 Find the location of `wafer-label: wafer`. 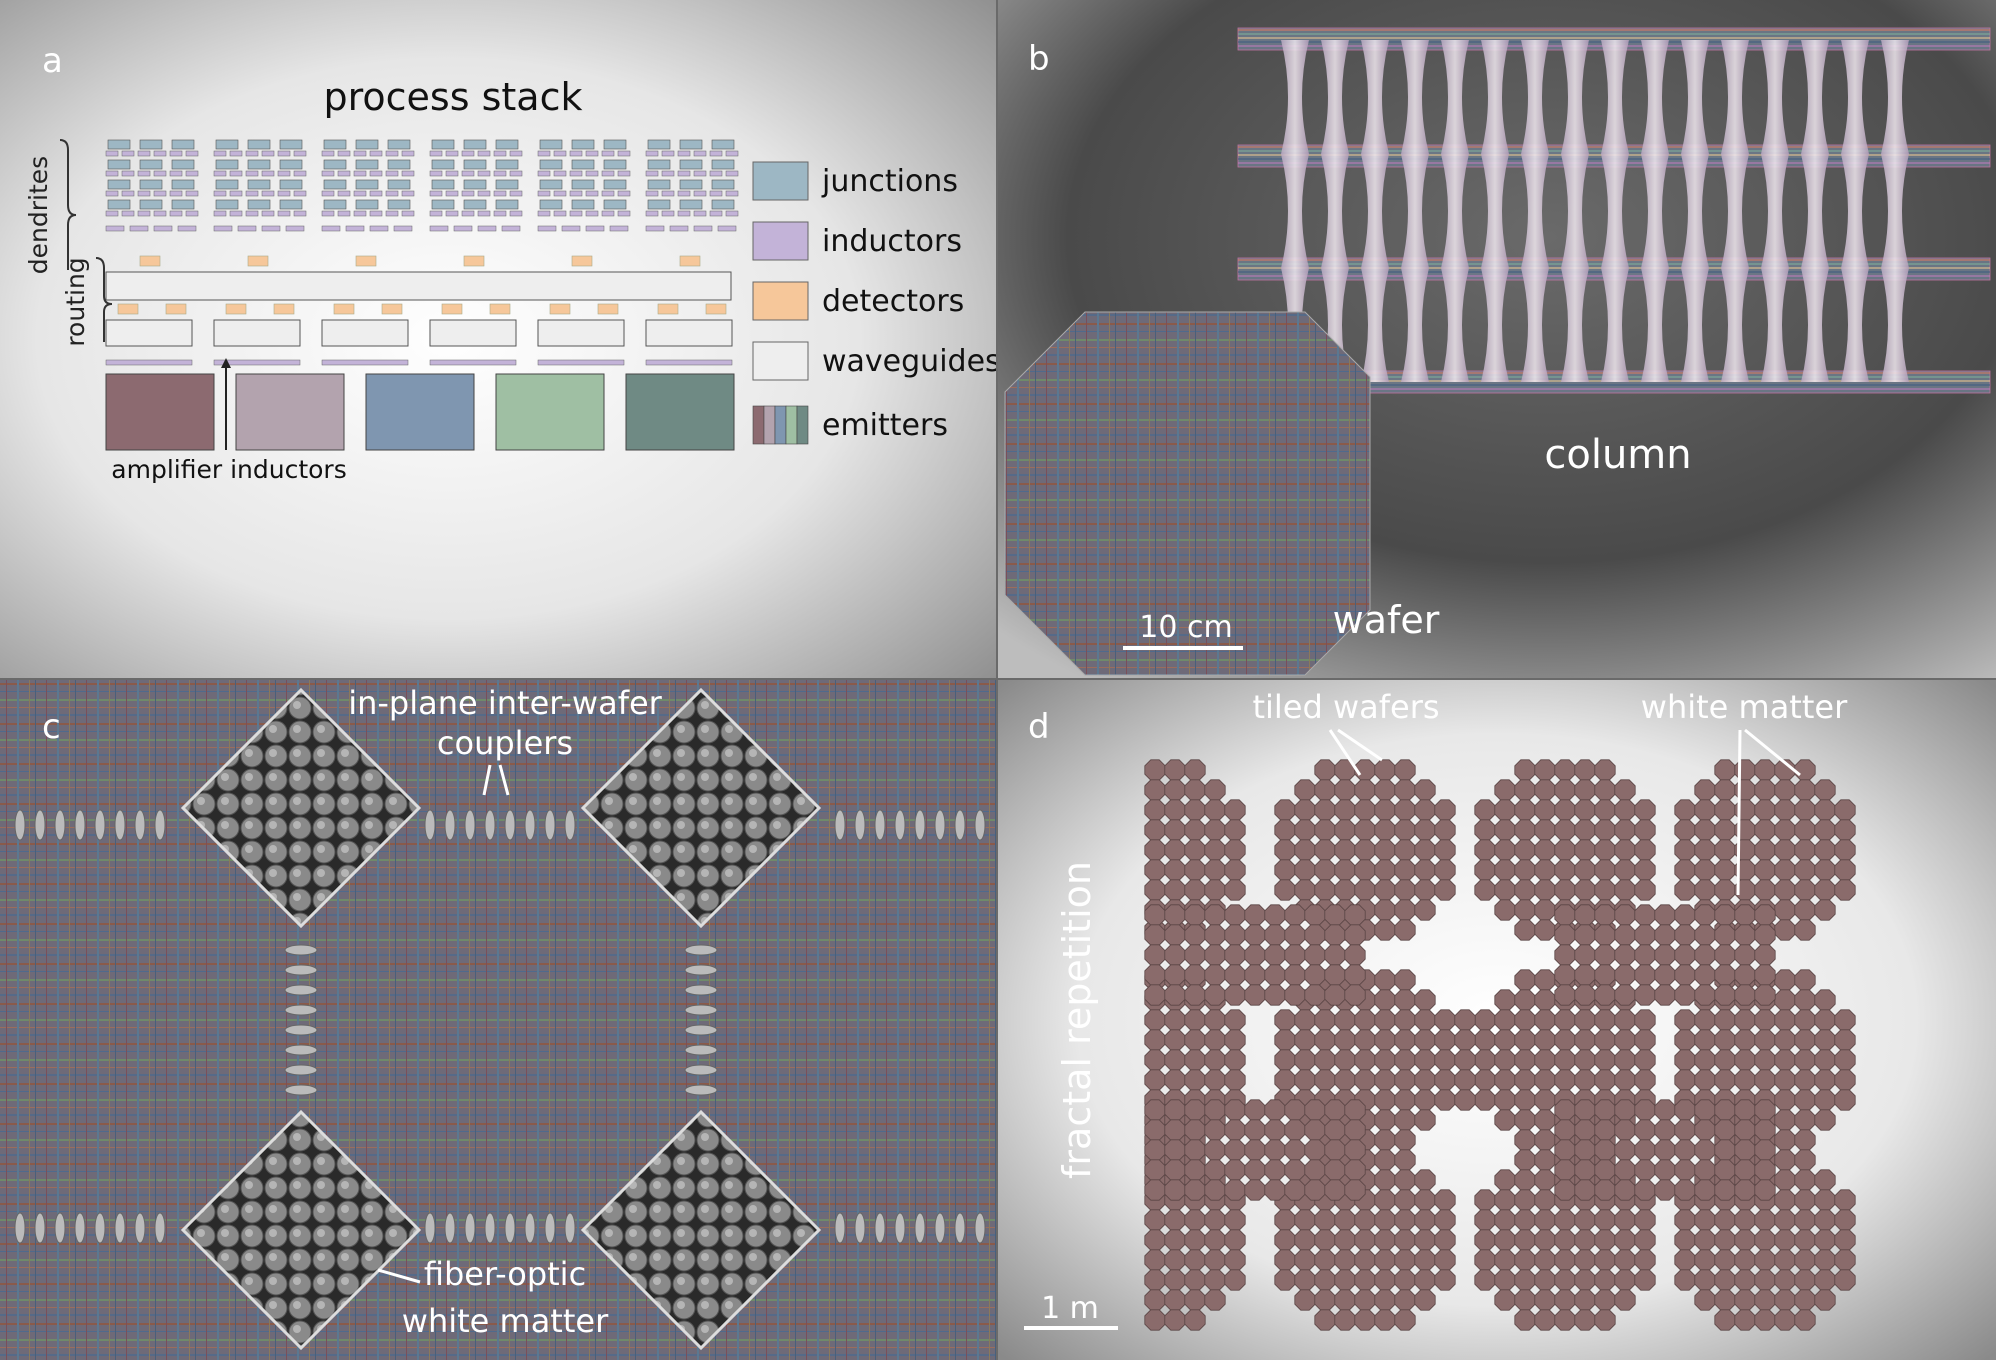

wafer-label: wafer is located at coordinates (1386, 620).